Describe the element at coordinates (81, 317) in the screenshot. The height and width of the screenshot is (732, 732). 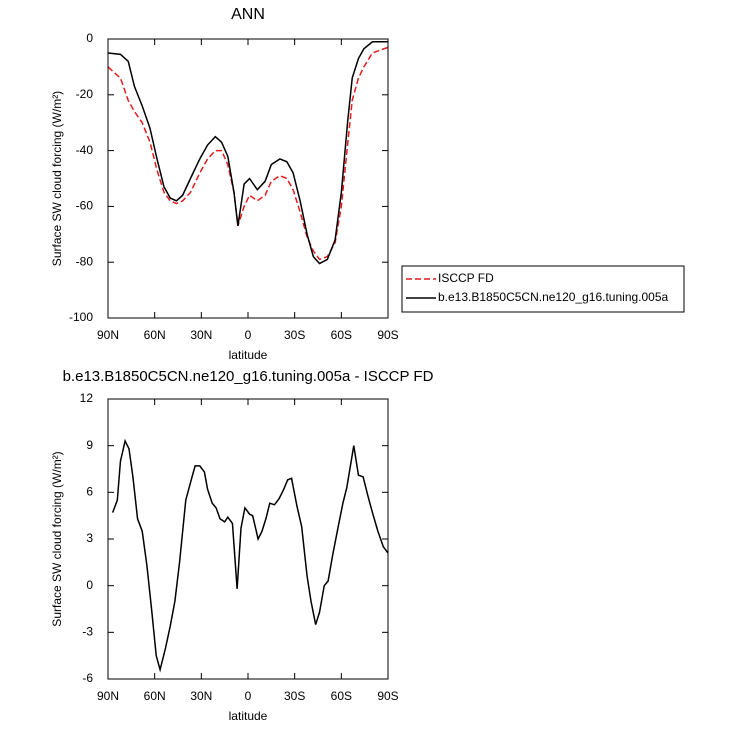
I see `y-tick-label: -100` at that location.